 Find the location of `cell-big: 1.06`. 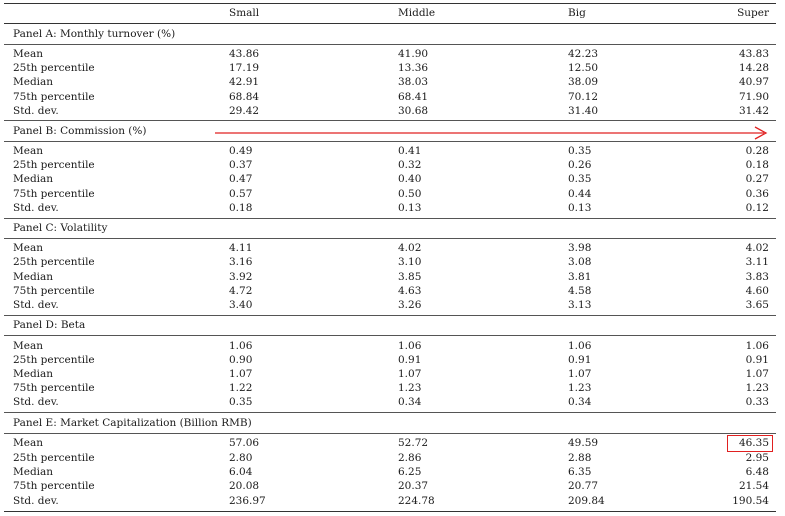

cell-big: 1.06 is located at coordinates (580, 346).